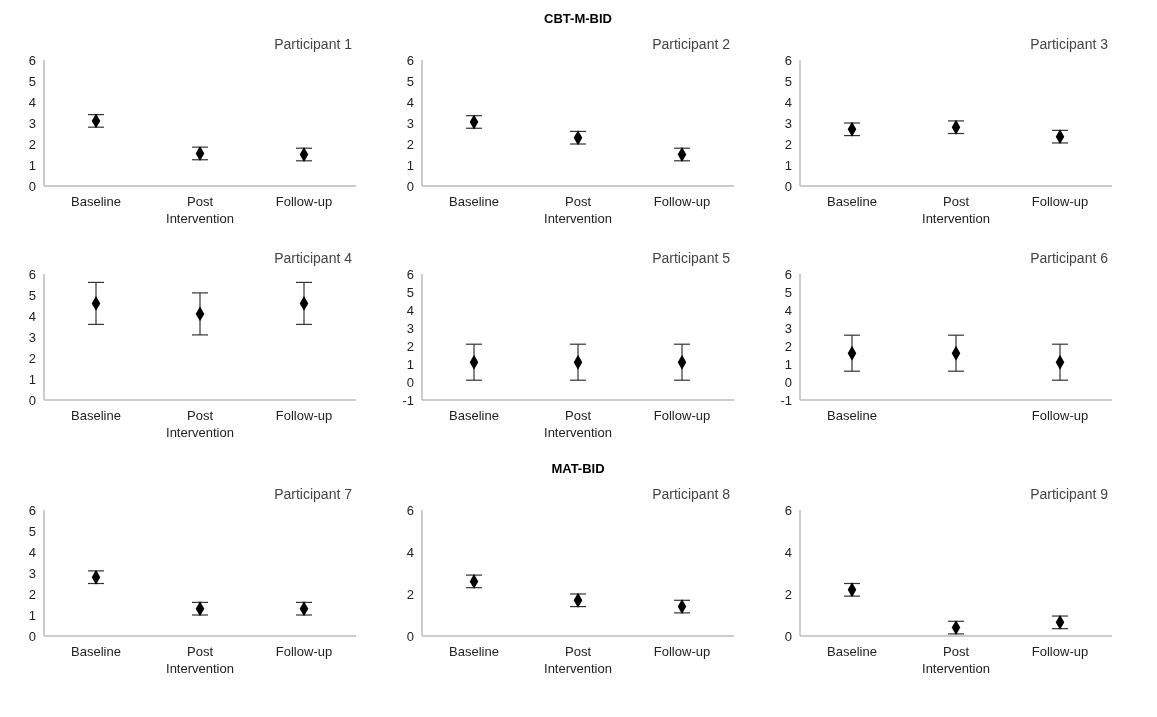  What do you see at coordinates (578, 19) in the screenshot?
I see `text: CBT-M-BID` at bounding box center [578, 19].